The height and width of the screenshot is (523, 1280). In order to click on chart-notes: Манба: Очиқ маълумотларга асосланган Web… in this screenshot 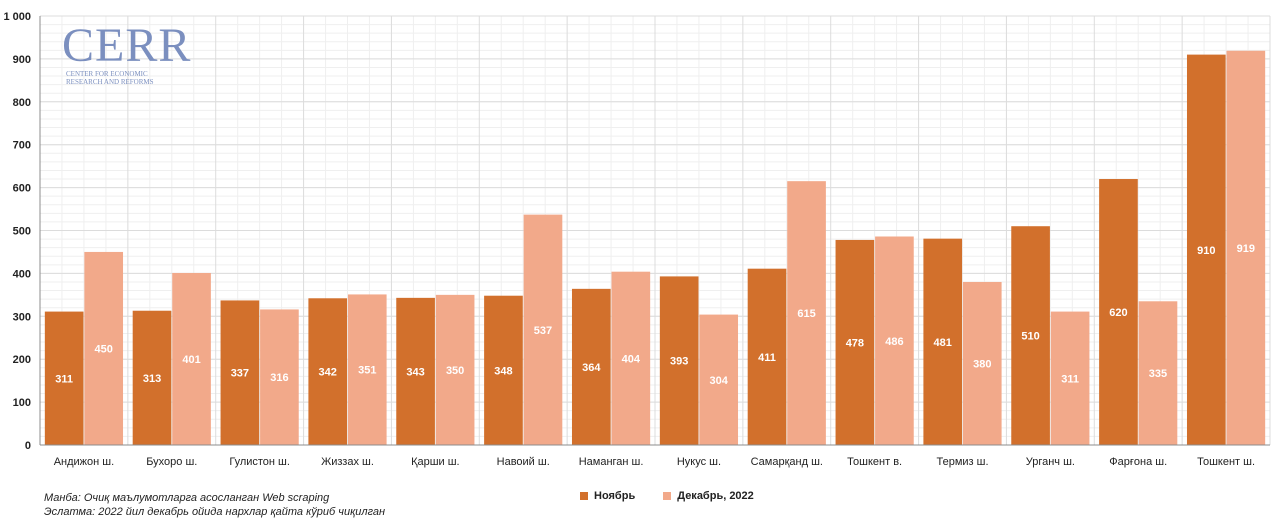, I will do `click(214, 505)`.